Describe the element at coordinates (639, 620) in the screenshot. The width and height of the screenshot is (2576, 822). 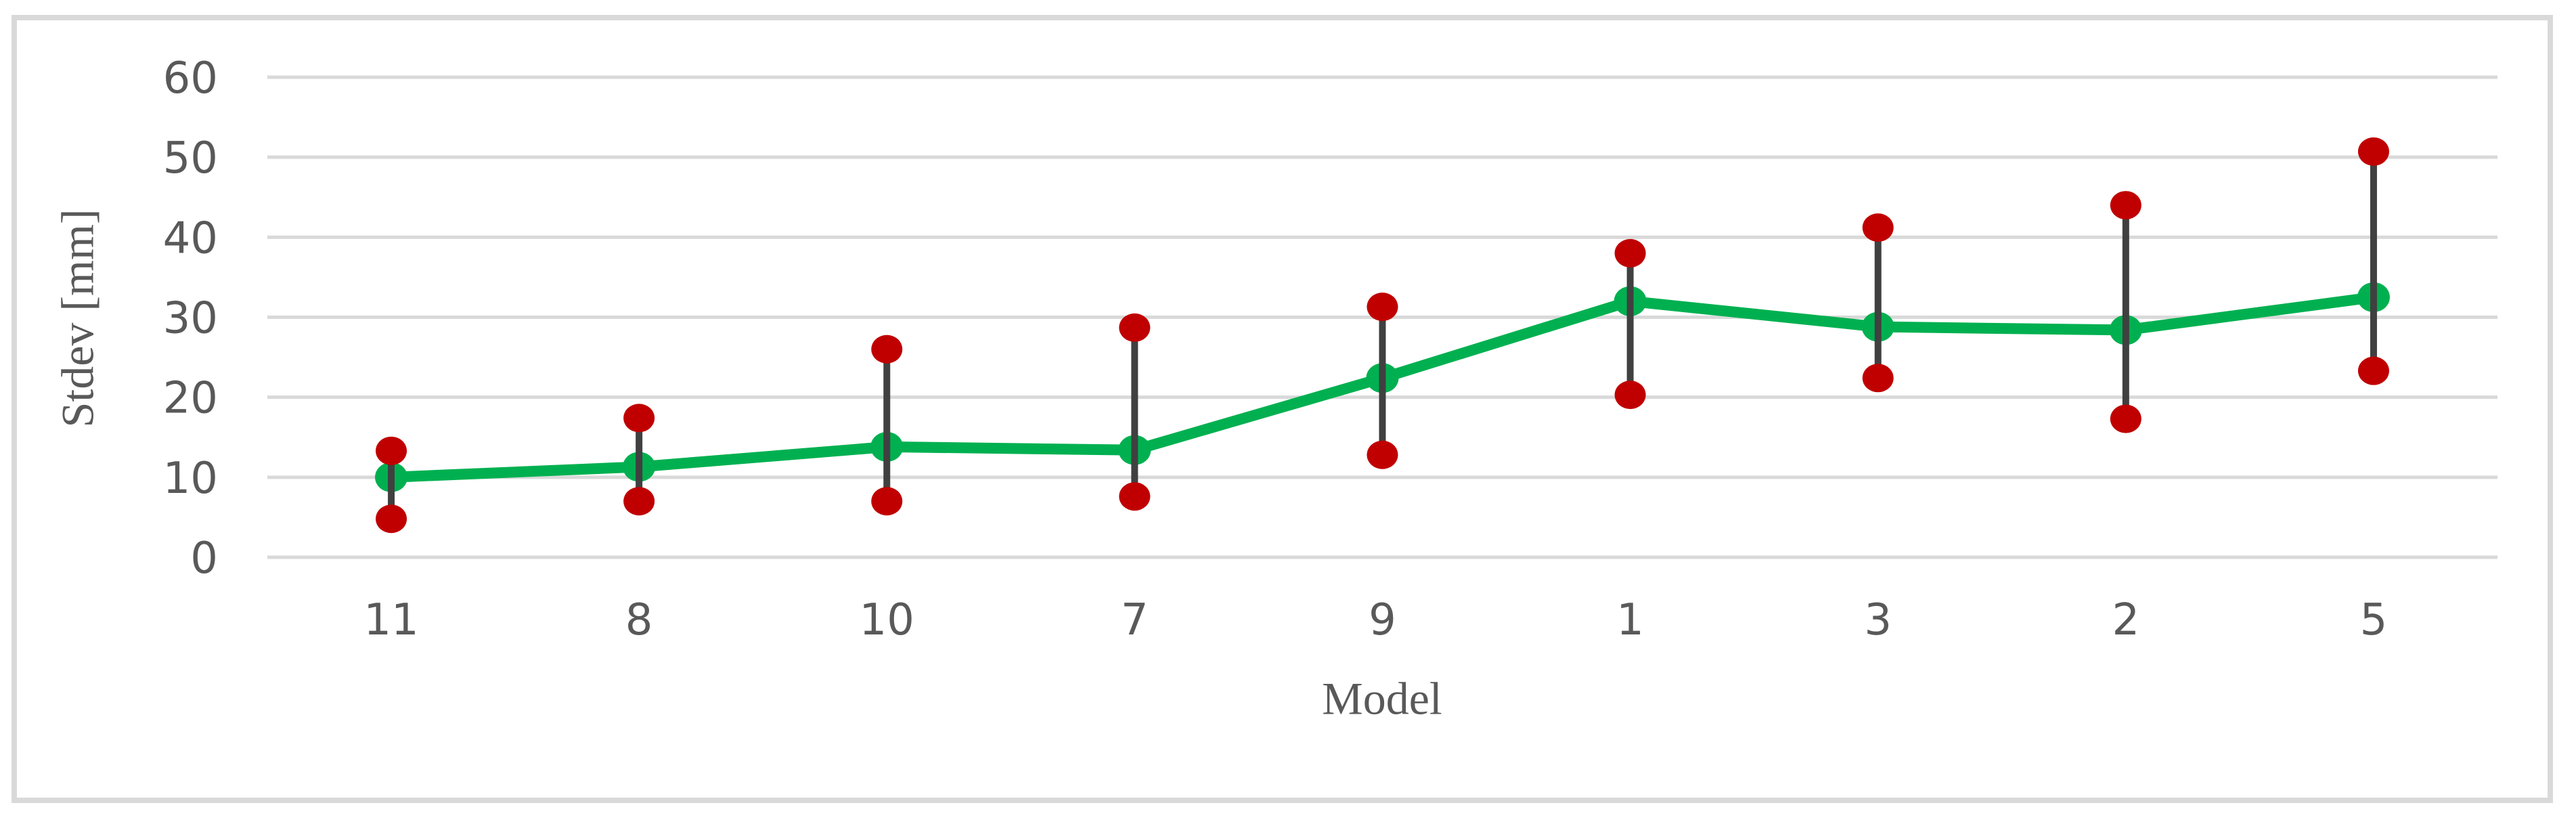
I see `x-tick-label-8: 8` at that location.